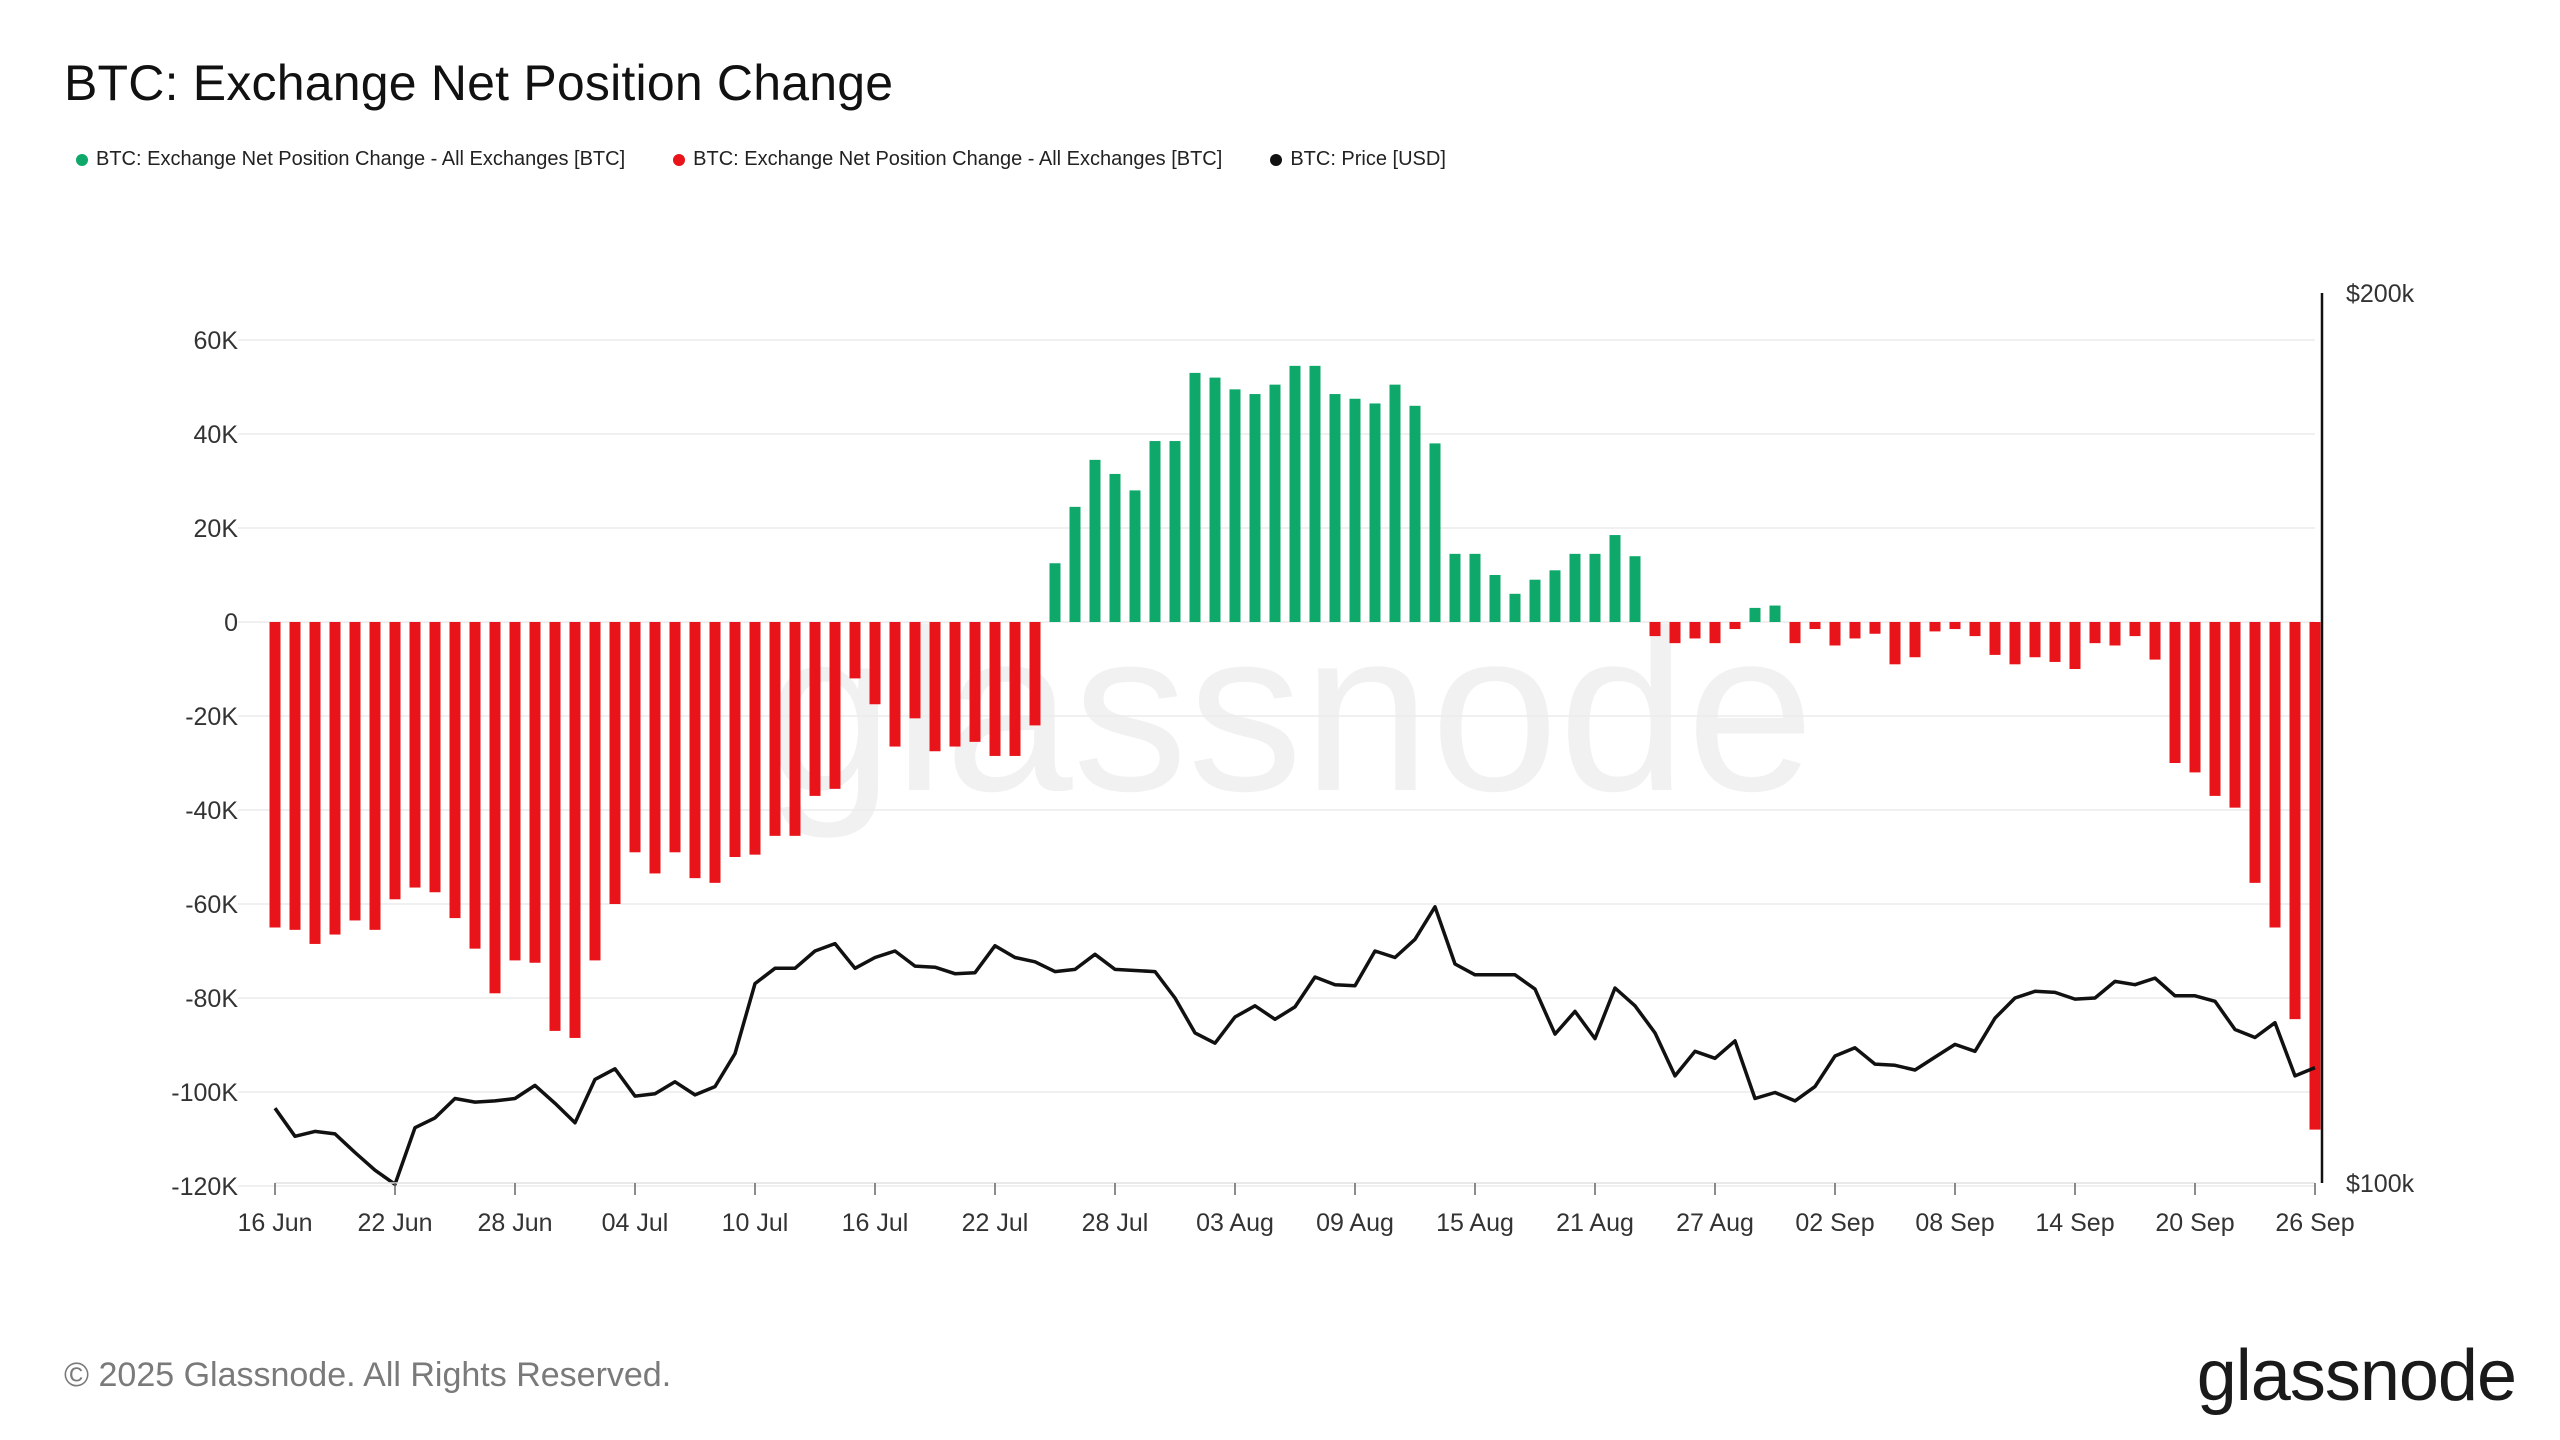 This screenshot has height=1440, width=2560. Describe the element at coordinates (1355, 1223) in the screenshot. I see `x-tick-label: 09 Aug` at that location.